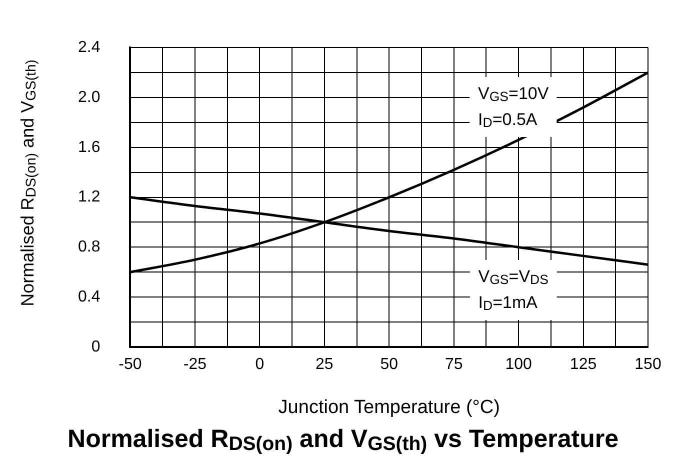  I want to click on y-tick-label: 1.2, so click(89, 197).